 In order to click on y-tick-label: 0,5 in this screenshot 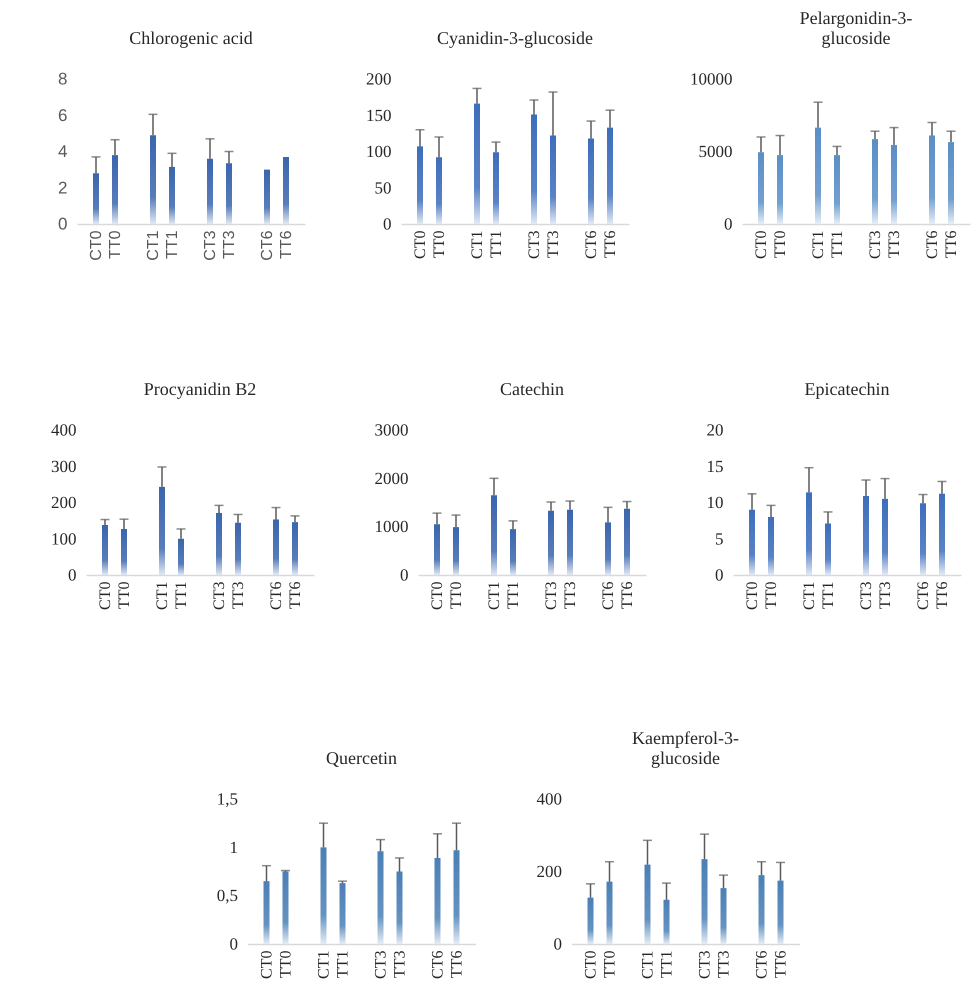, I will do `click(227, 896)`.